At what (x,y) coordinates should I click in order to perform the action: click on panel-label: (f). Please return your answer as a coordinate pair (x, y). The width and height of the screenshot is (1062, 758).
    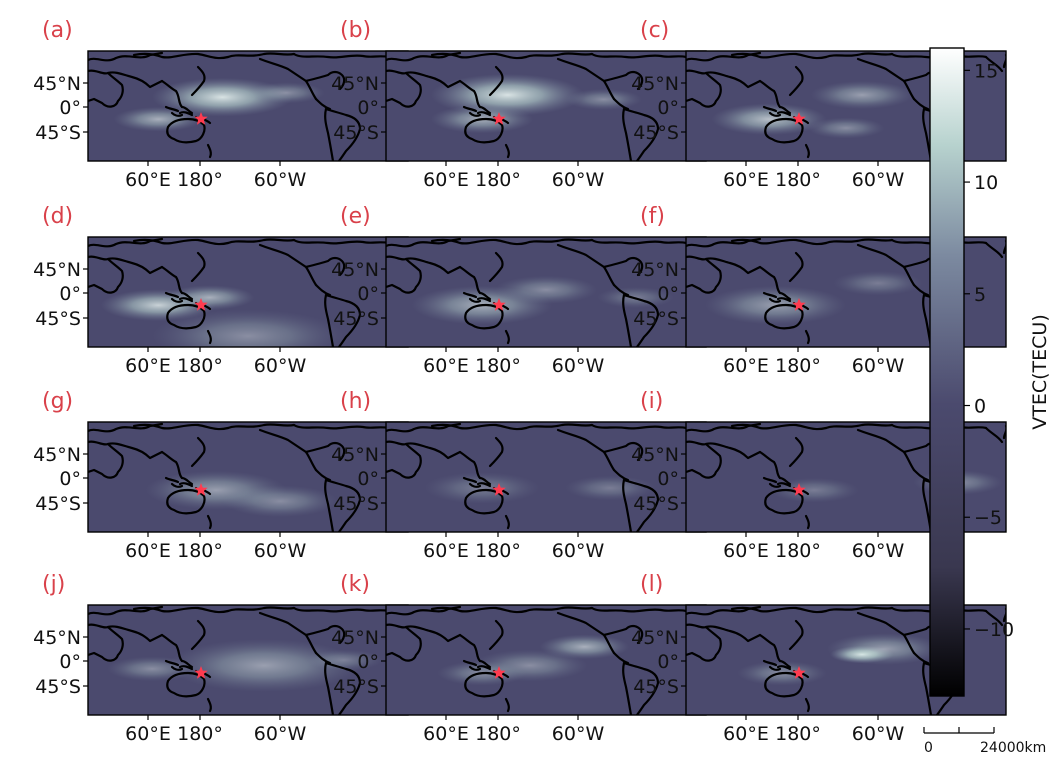
    Looking at the image, I should click on (652, 216).